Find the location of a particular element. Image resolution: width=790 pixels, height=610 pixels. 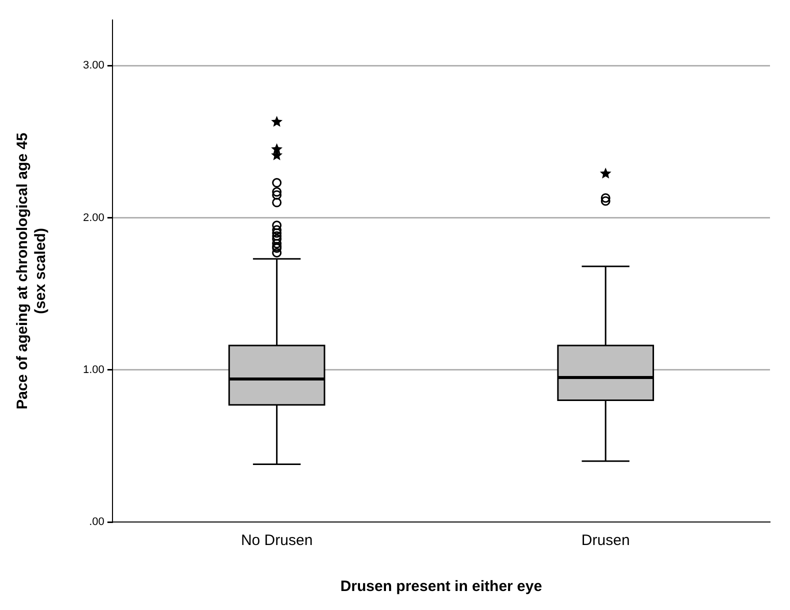

x-axis-title: Drusen present in either eye is located at coordinates (441, 587).